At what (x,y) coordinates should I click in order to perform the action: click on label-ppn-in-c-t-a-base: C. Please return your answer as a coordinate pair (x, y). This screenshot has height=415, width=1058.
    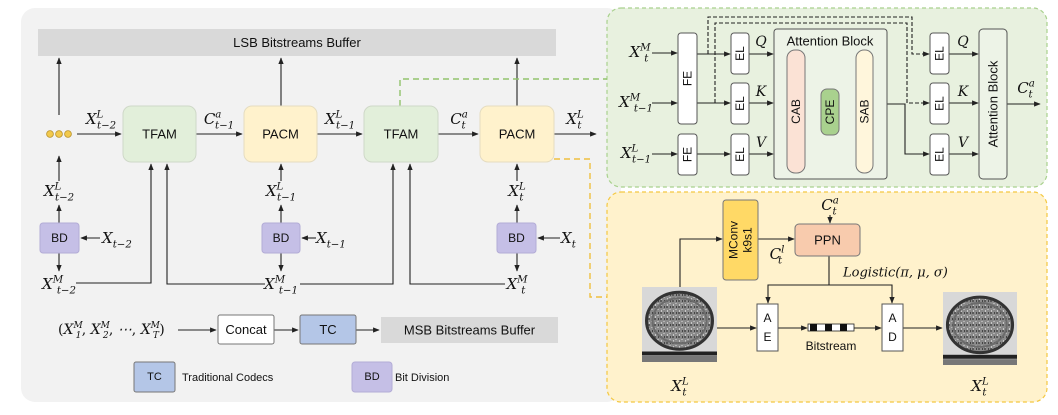
    Looking at the image, I should click on (827, 205).